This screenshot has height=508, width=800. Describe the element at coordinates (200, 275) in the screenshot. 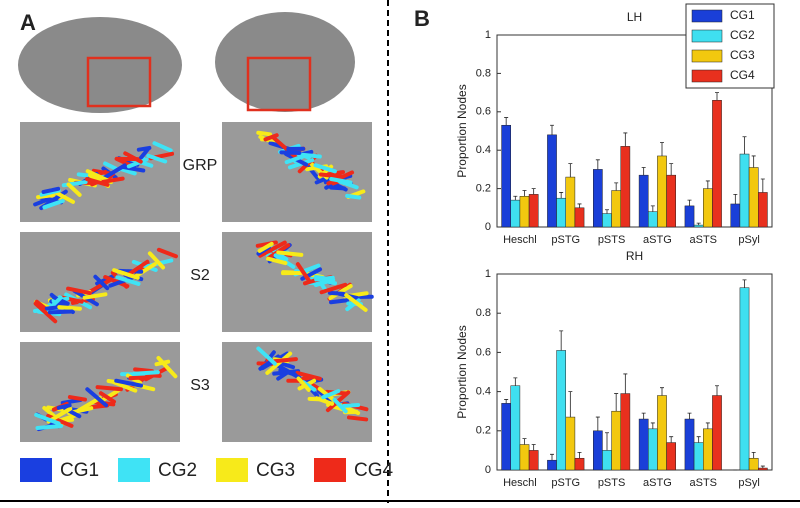

I see `row-label: S2` at that location.